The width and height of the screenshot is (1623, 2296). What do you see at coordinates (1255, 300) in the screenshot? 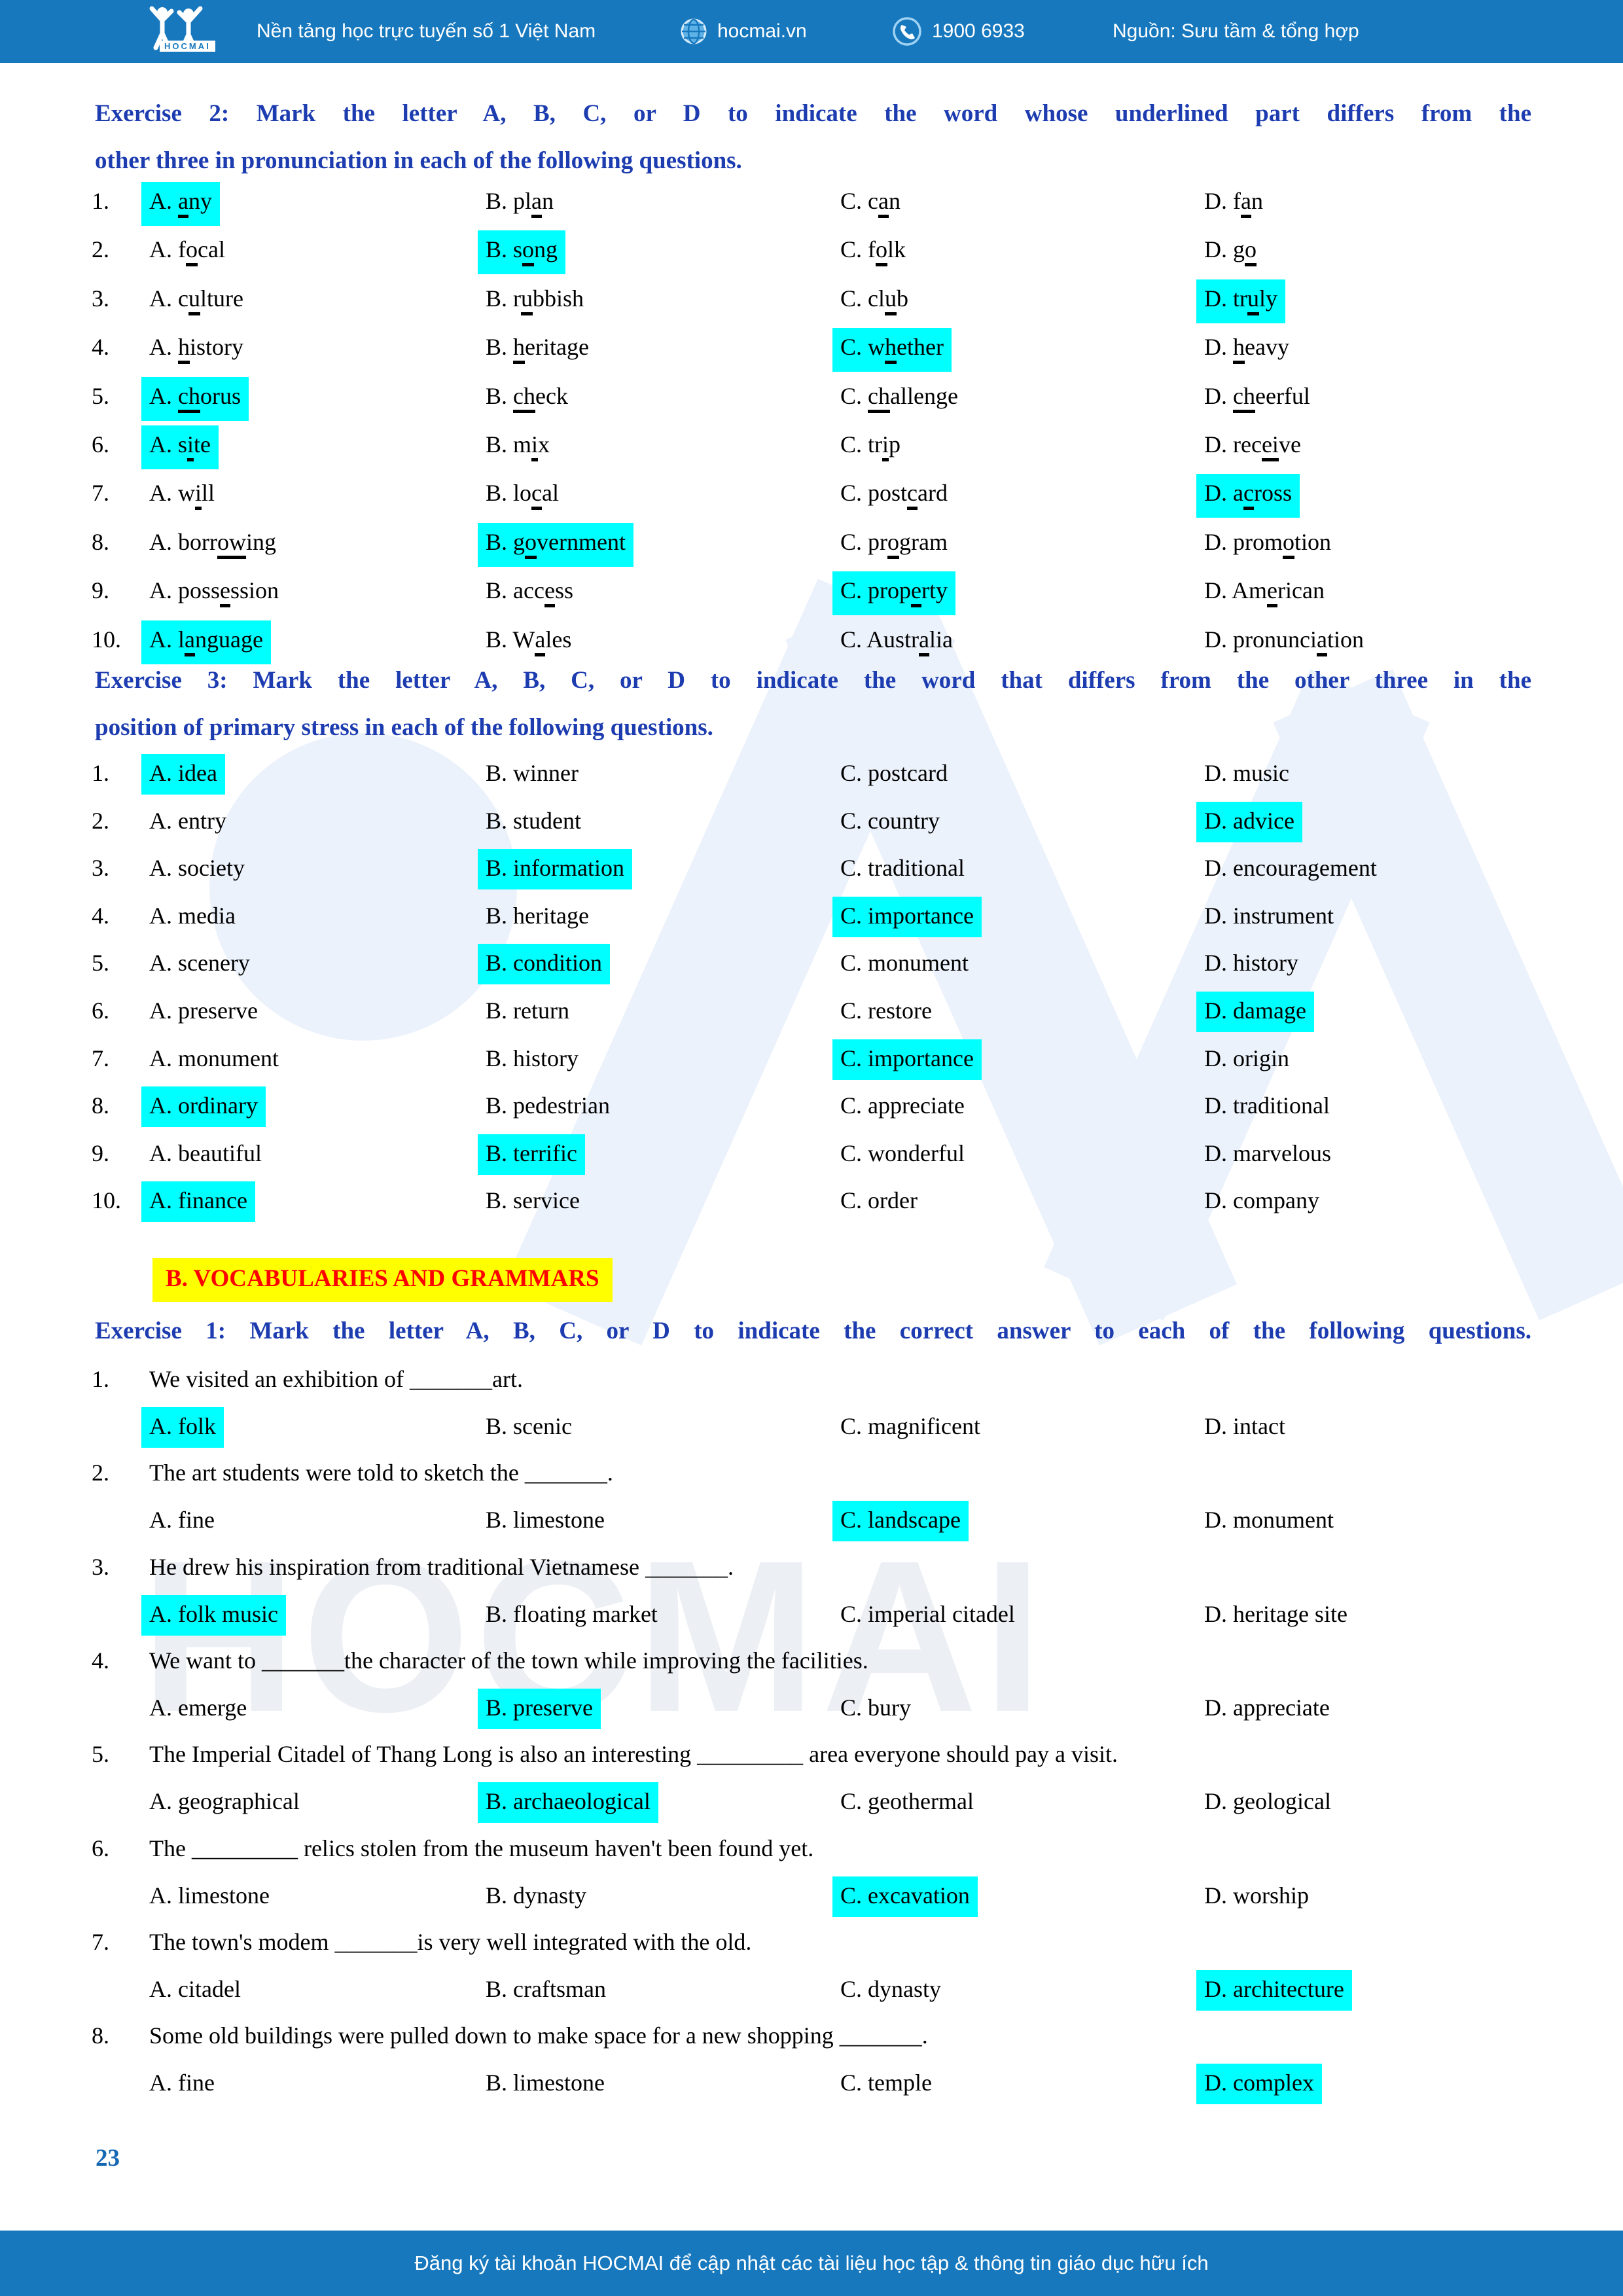
I see `option-word: truly` at bounding box center [1255, 300].